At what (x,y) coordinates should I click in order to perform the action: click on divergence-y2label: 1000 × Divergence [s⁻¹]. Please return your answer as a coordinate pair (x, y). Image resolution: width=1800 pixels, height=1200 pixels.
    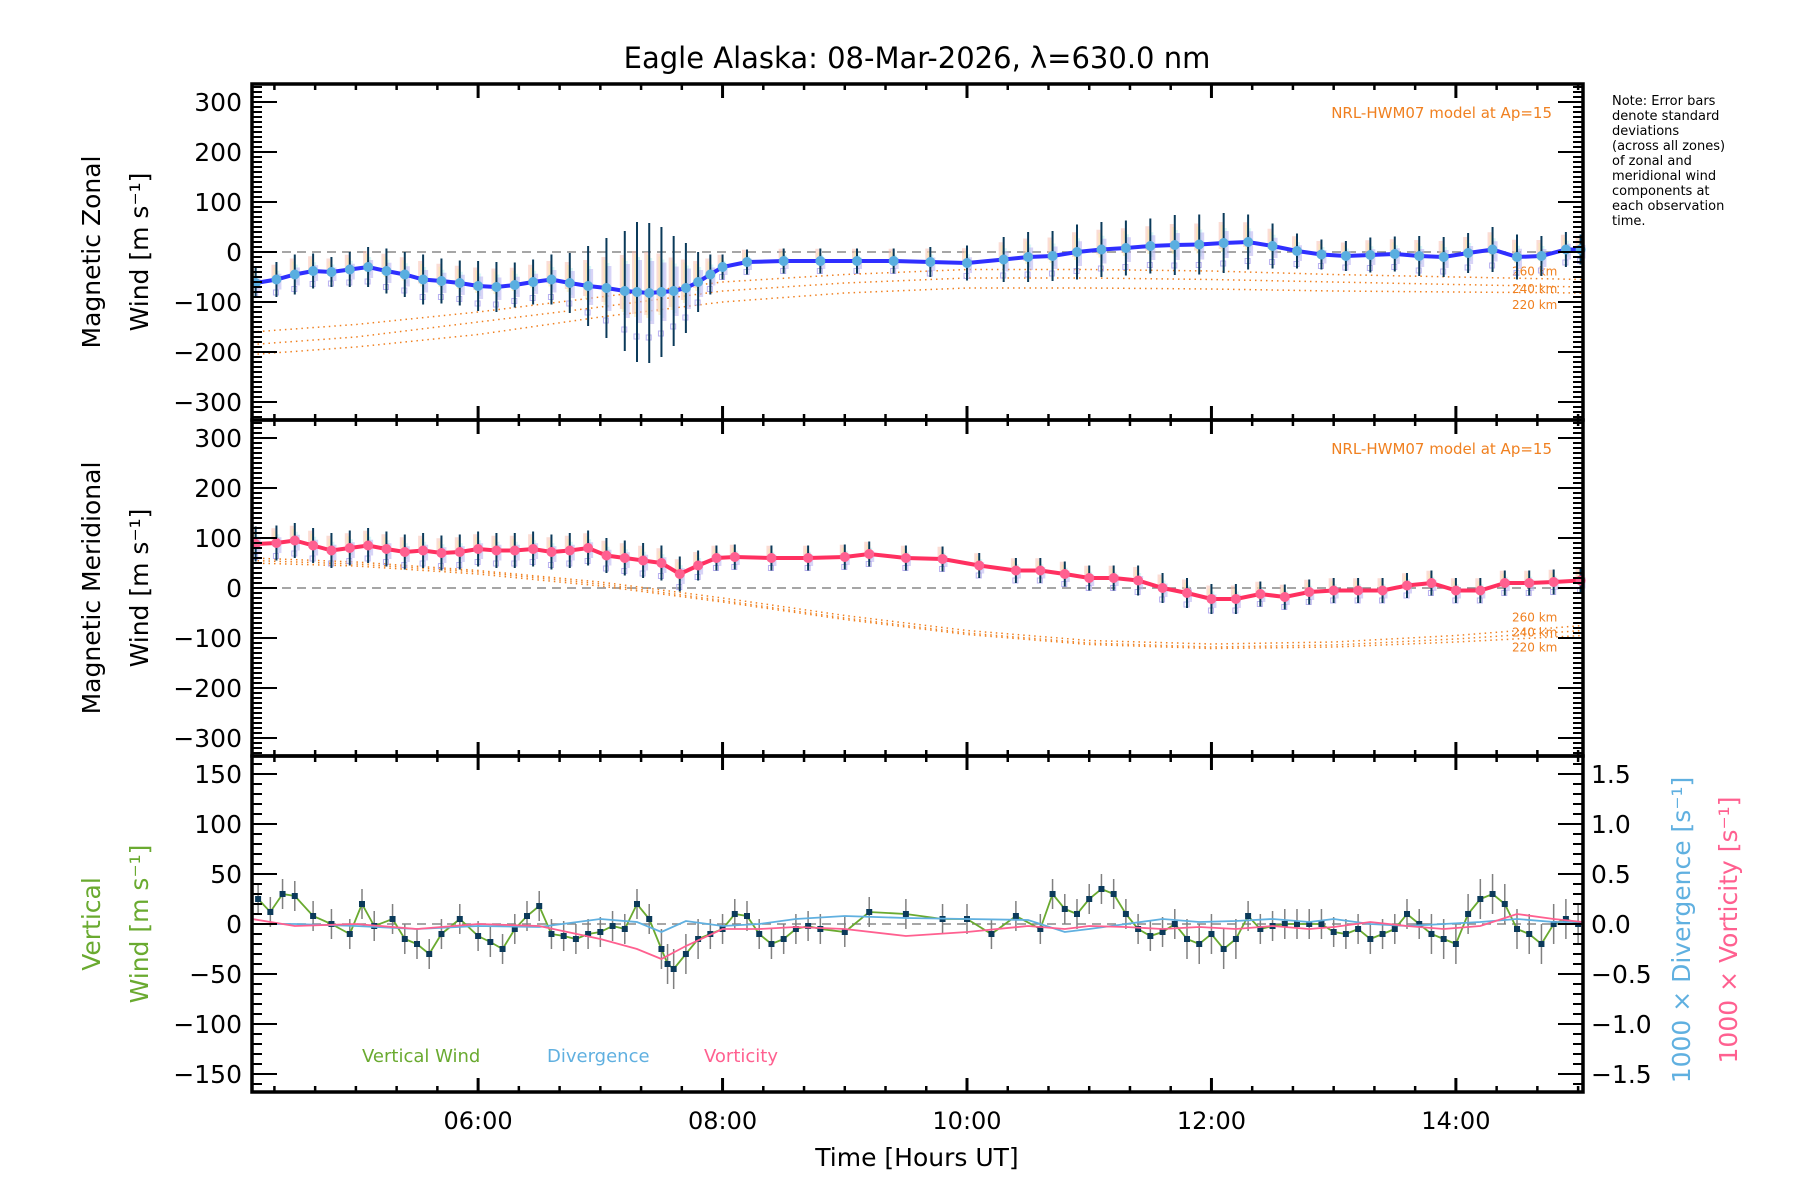
    Looking at the image, I should click on (1681, 930).